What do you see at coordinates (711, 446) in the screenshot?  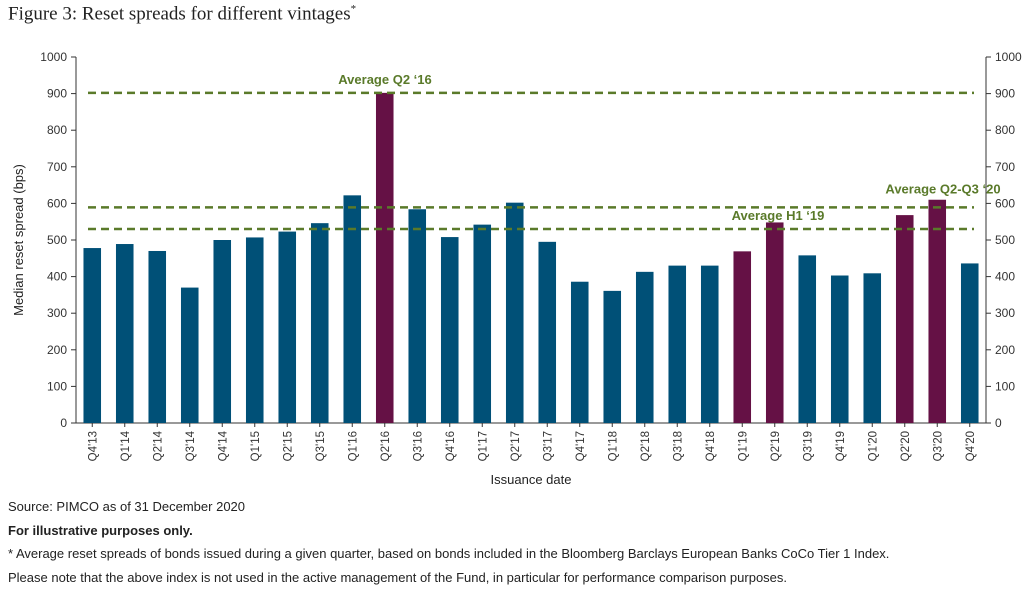 I see `x-tick-label: Q4'18` at bounding box center [711, 446].